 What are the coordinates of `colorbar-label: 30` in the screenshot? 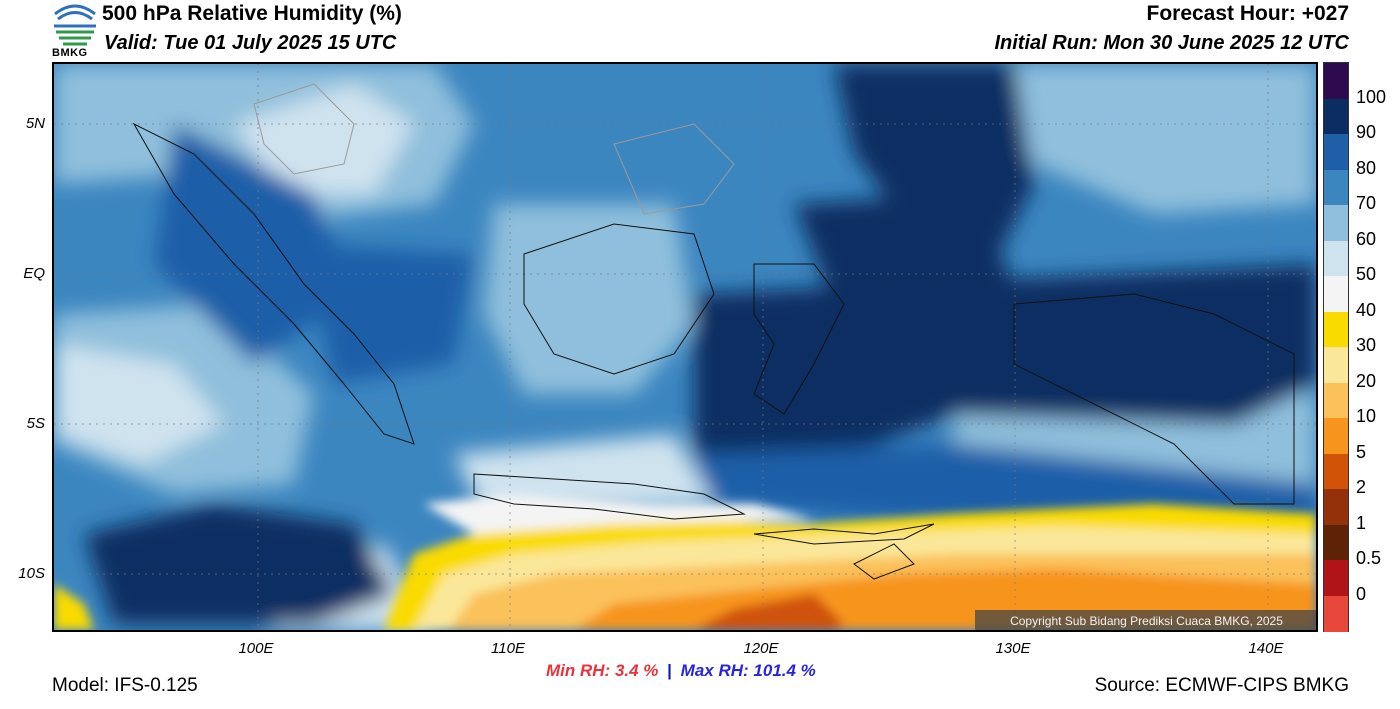 It's located at (1366, 345).